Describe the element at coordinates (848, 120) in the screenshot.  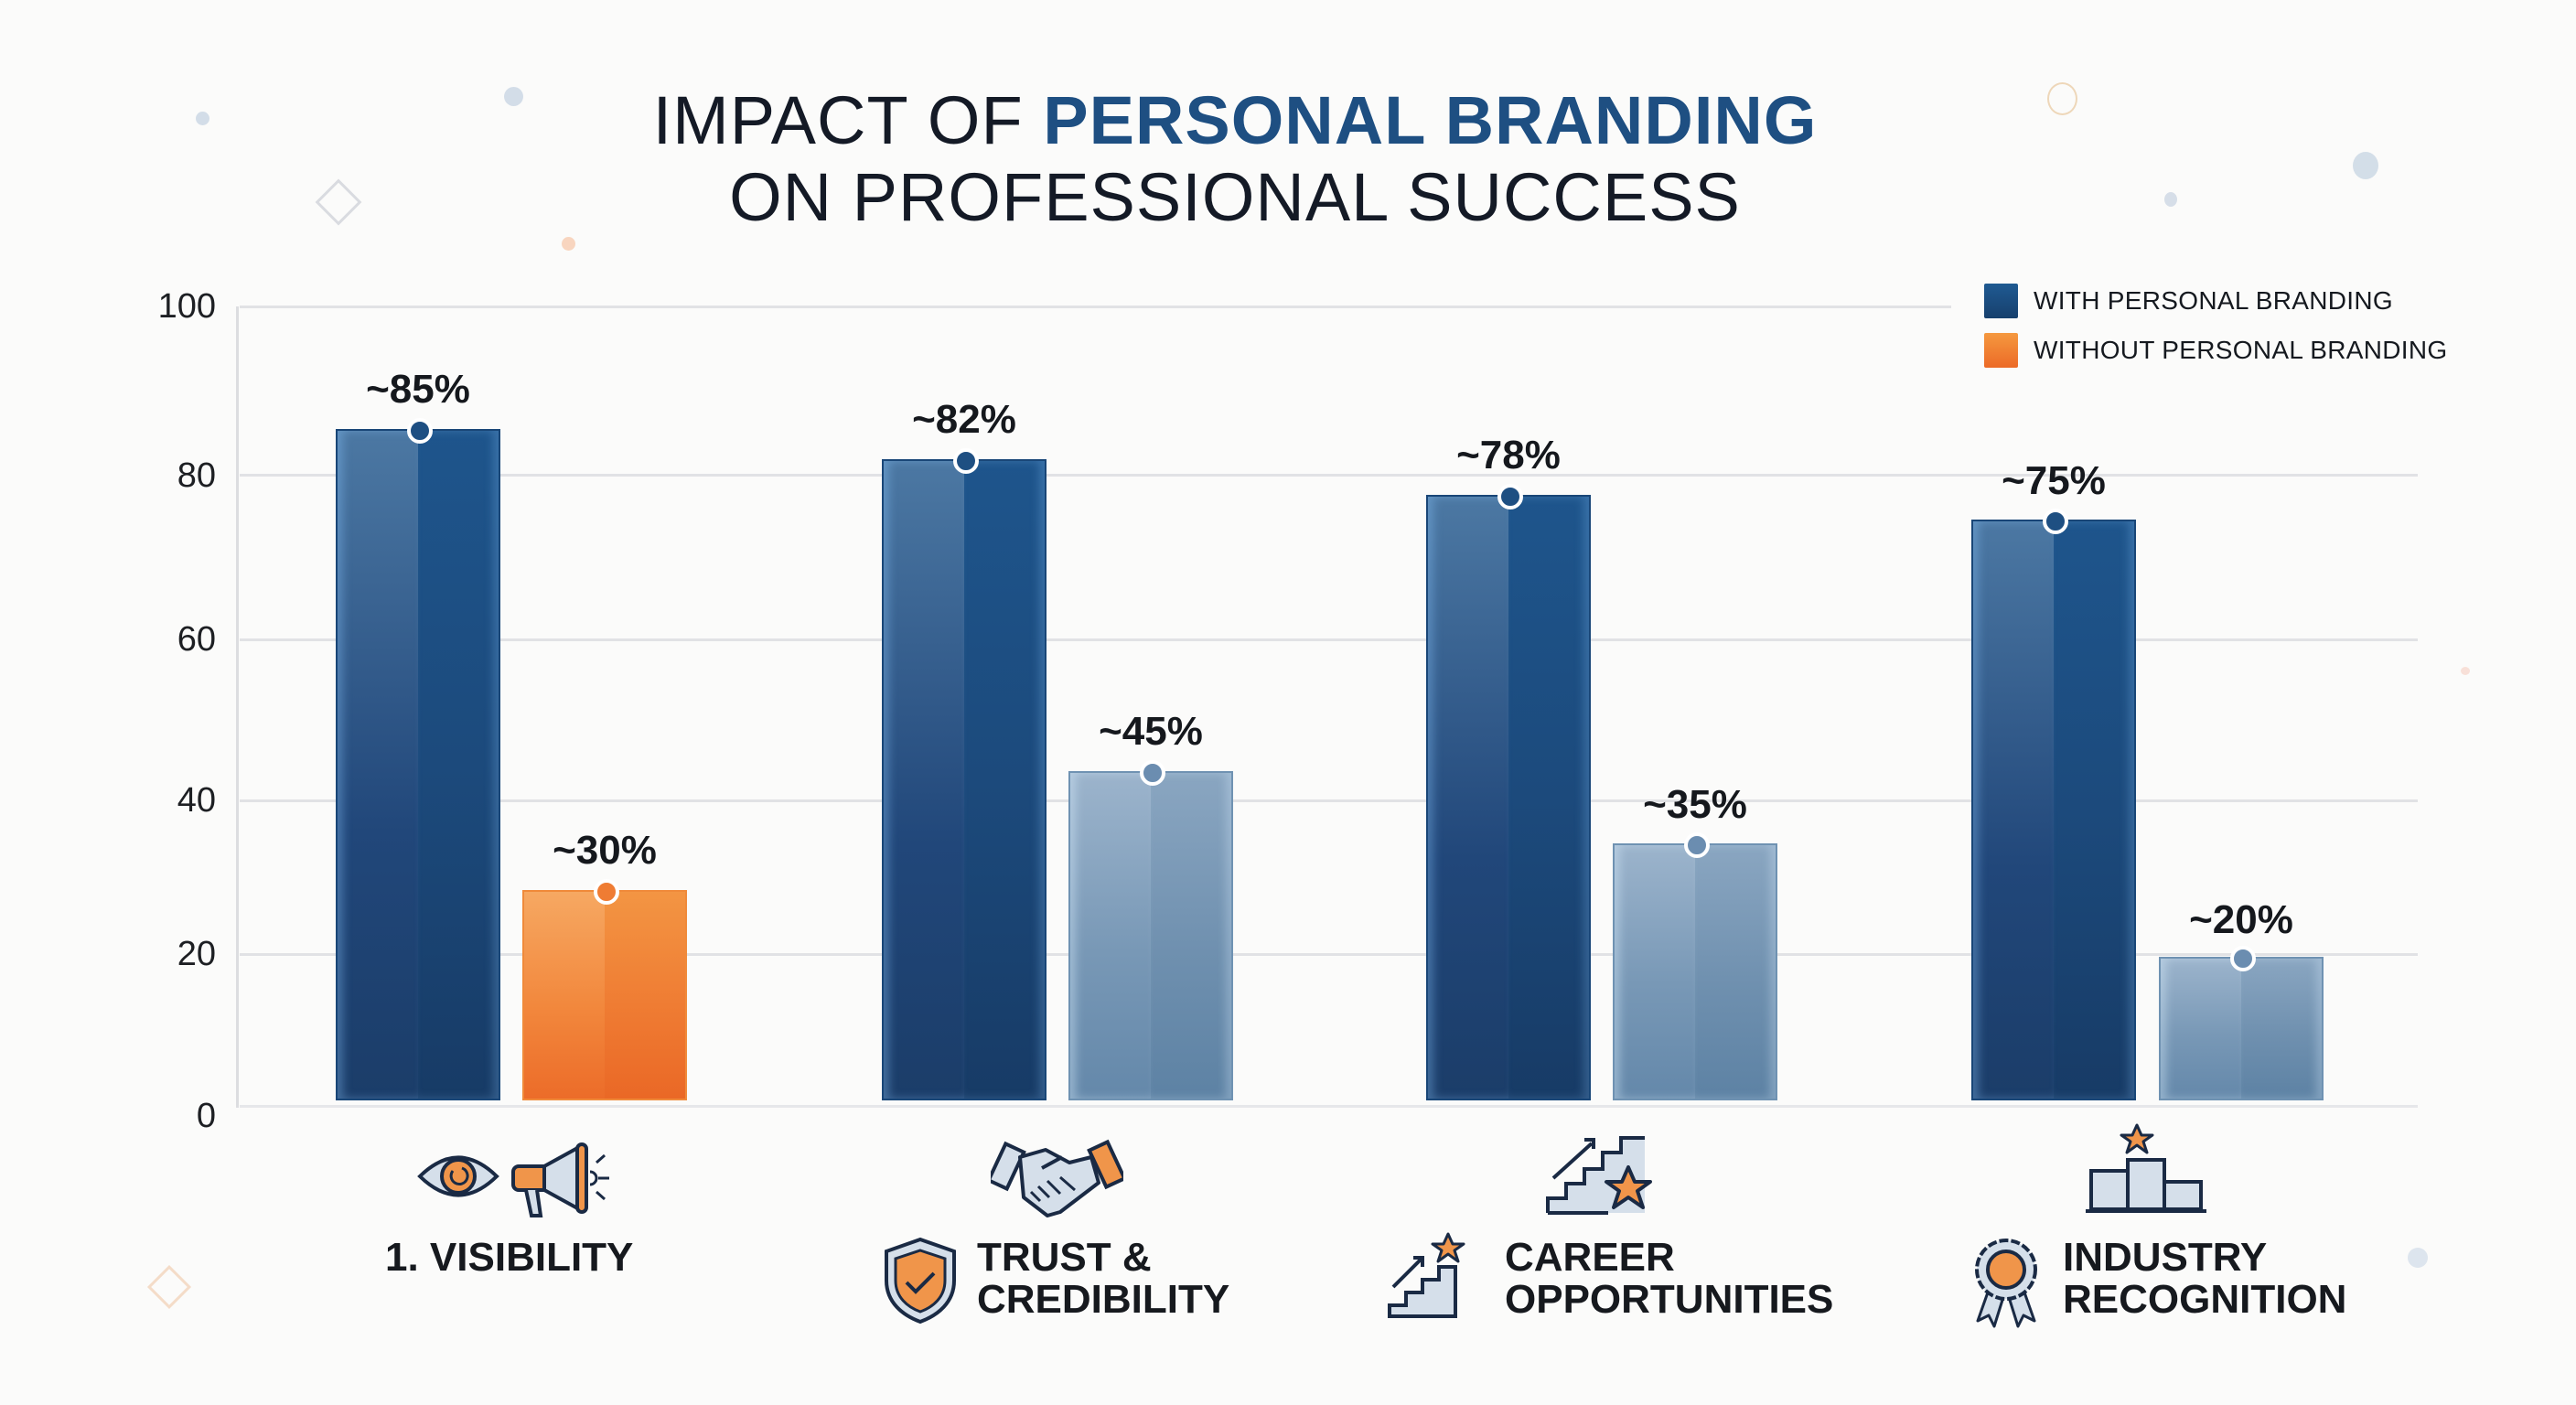
I see `title-prefix: IMPACT OF` at that location.